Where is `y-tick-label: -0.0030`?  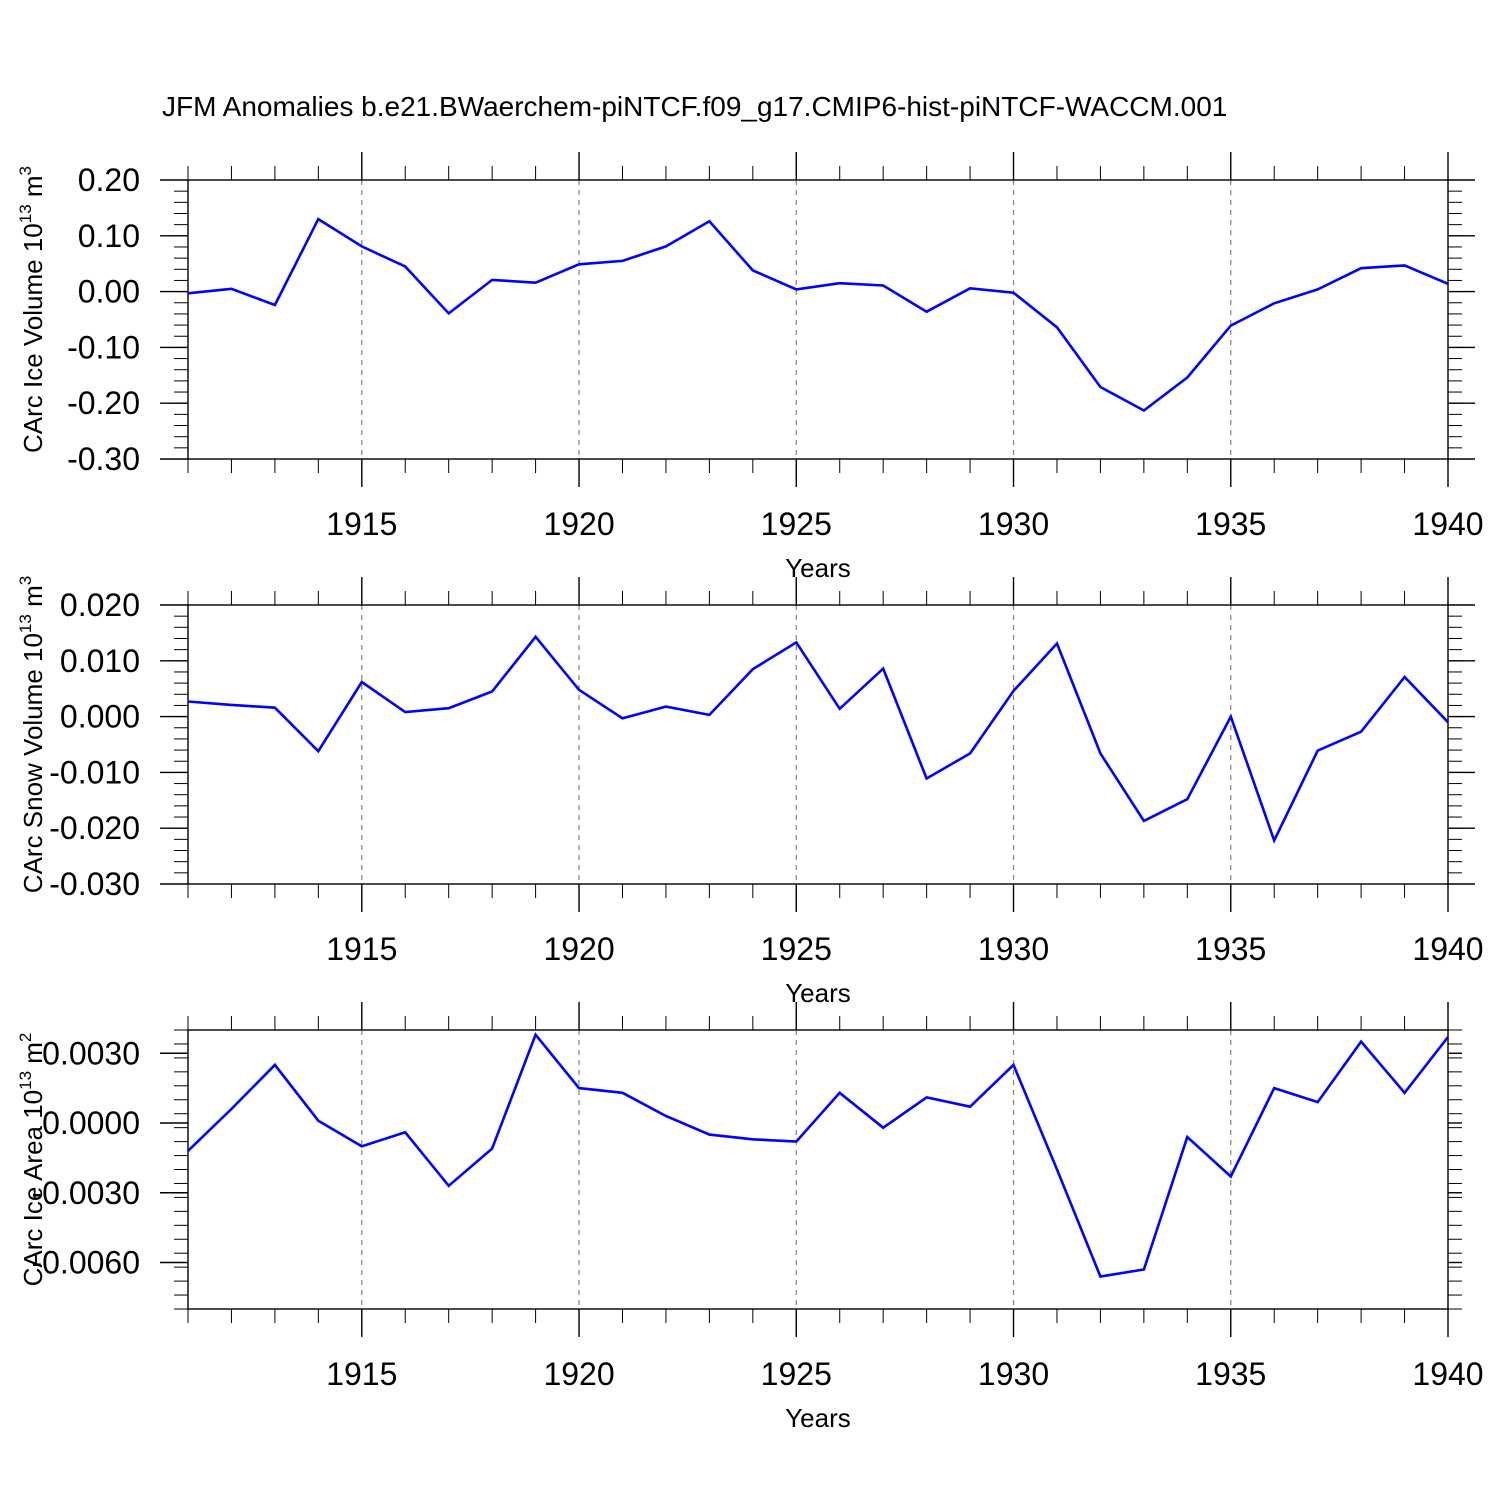 y-tick-label: -0.0030 is located at coordinates (85, 1193).